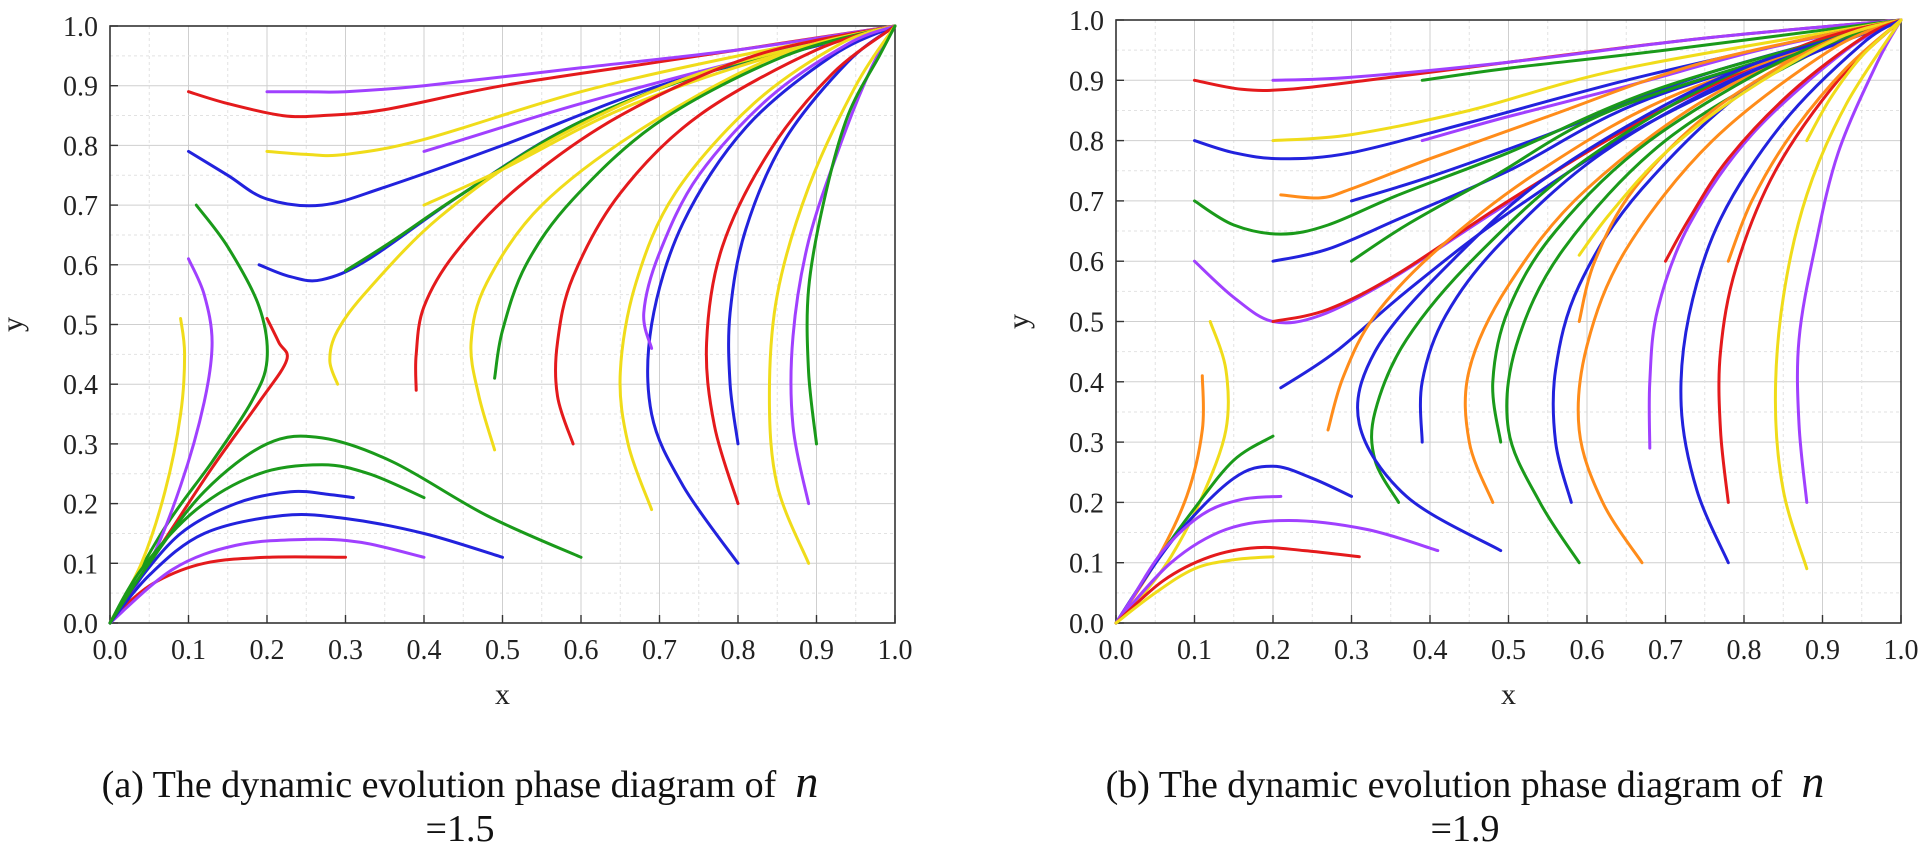  Describe the element at coordinates (1086, 323) in the screenshot. I see `y-tick-label: 0.5` at that location.